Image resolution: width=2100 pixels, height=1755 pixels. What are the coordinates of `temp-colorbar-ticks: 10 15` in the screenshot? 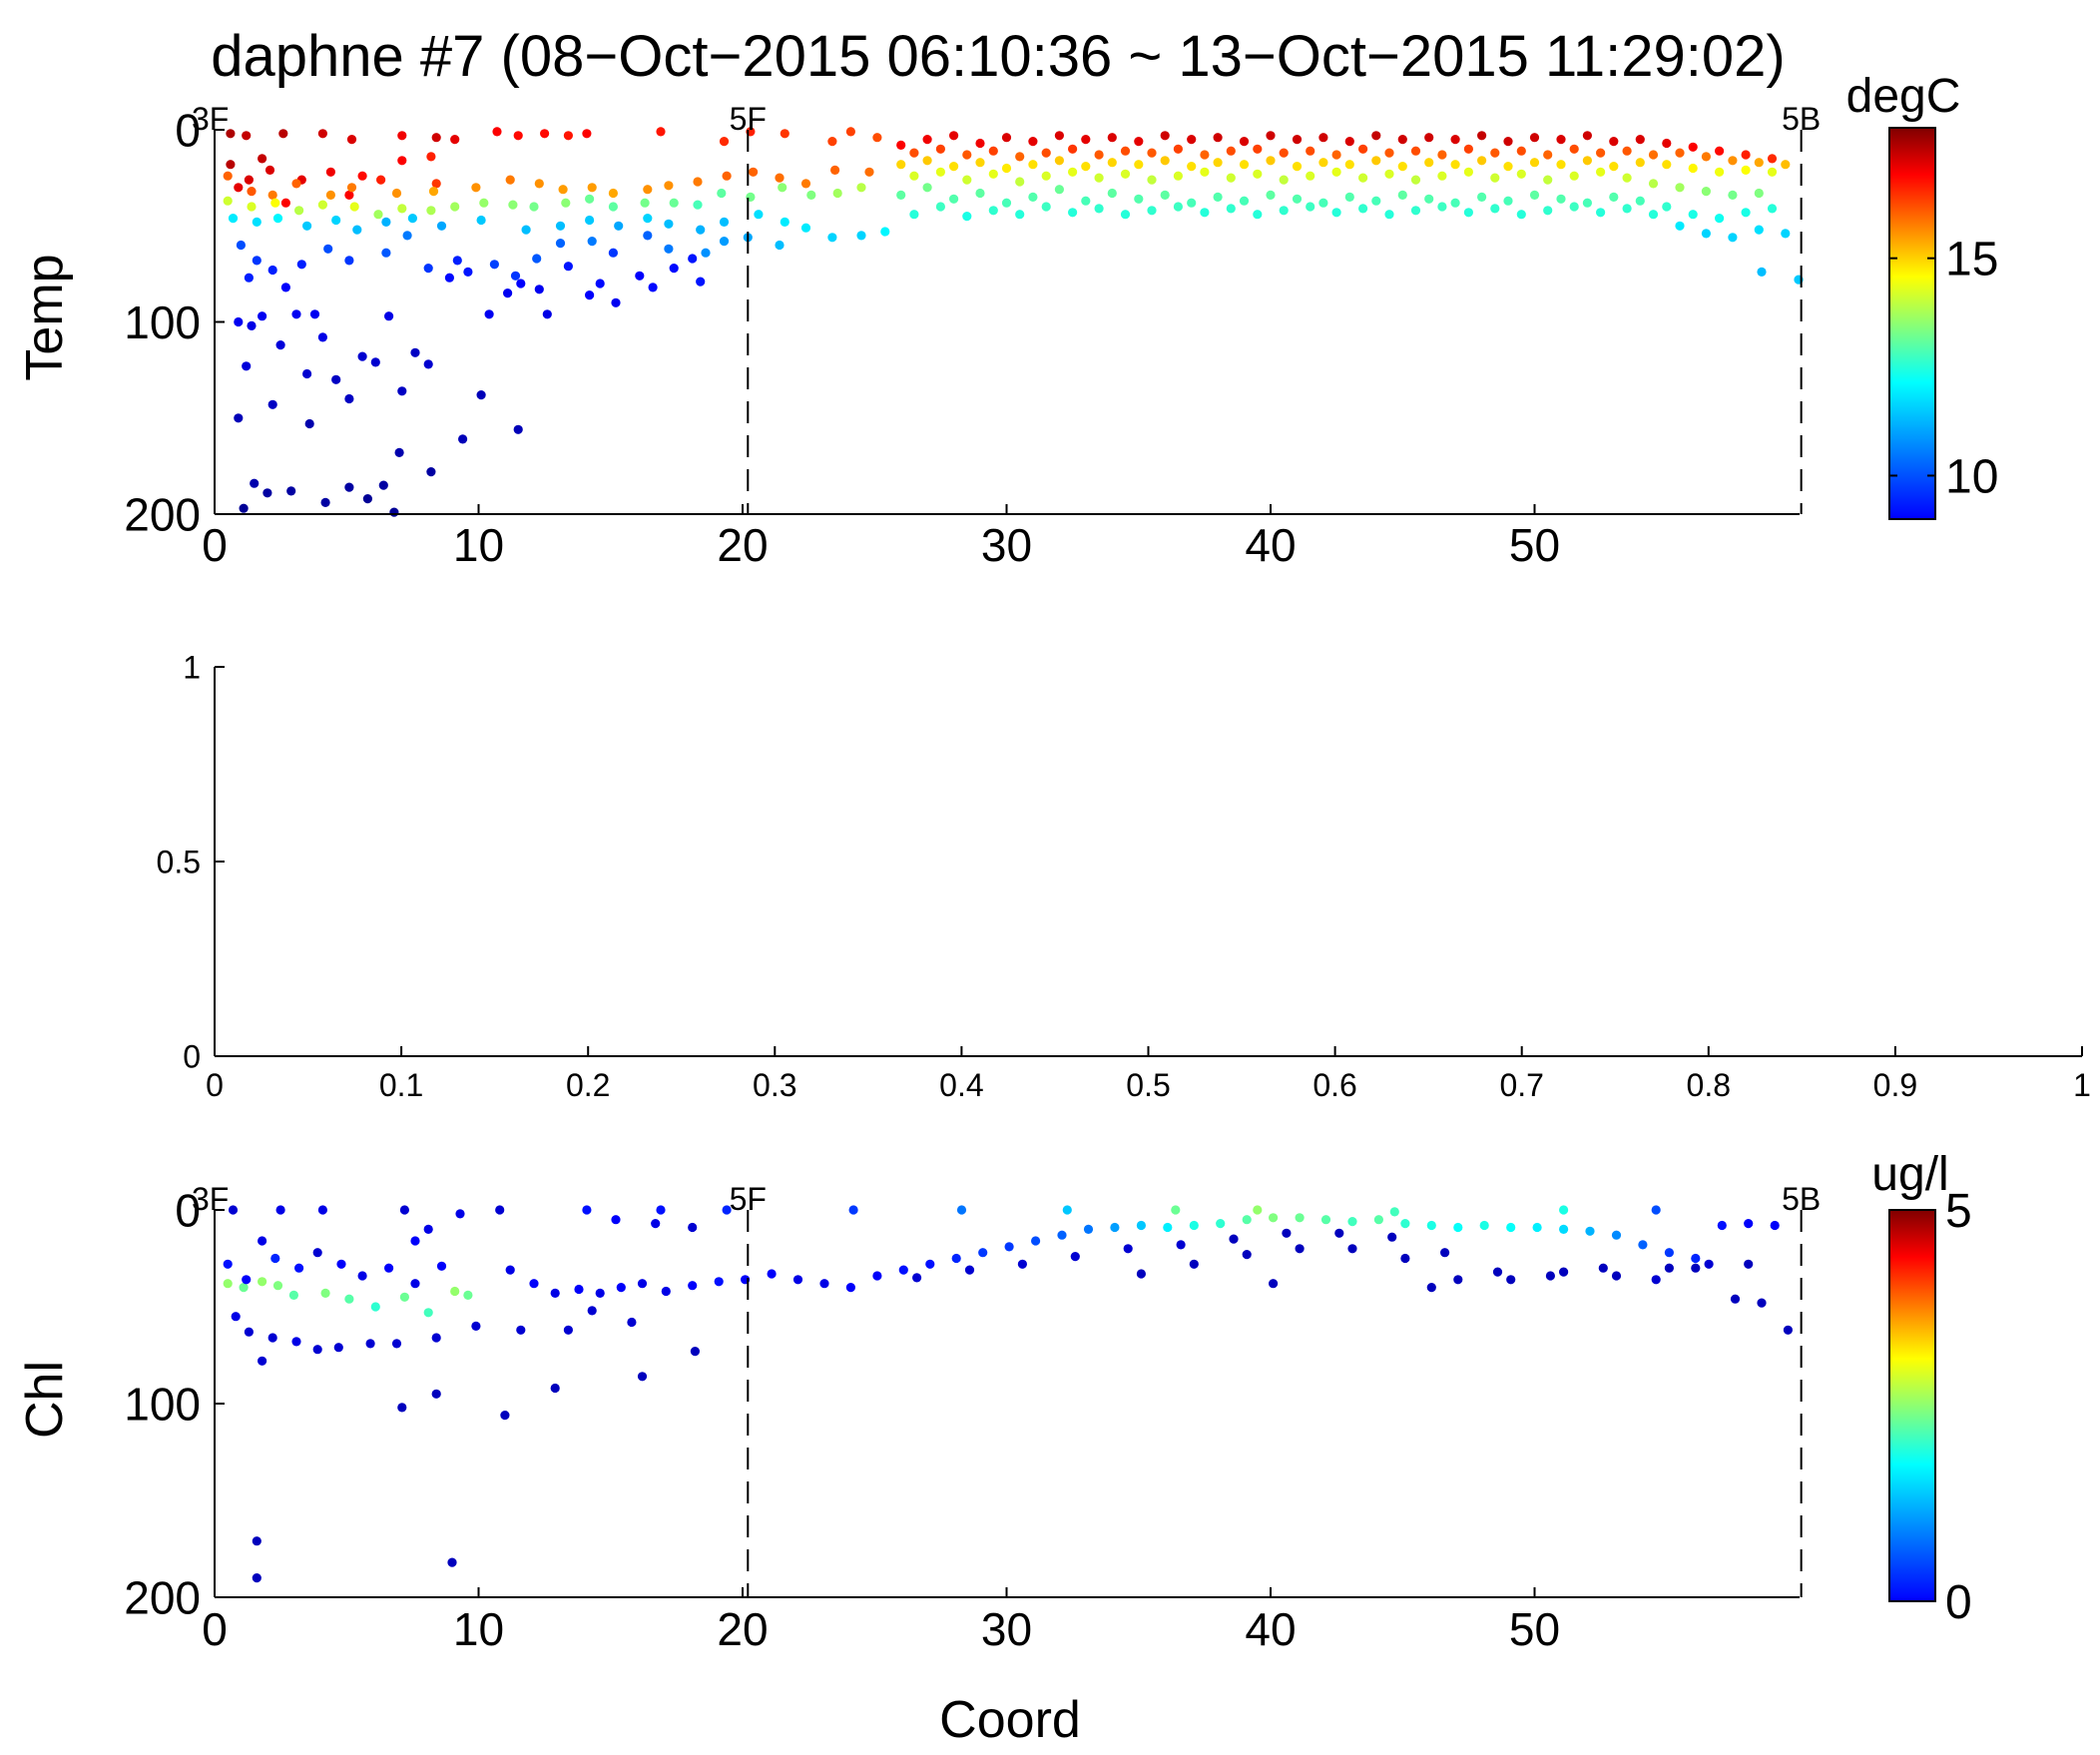 It's located at (1943, 368).